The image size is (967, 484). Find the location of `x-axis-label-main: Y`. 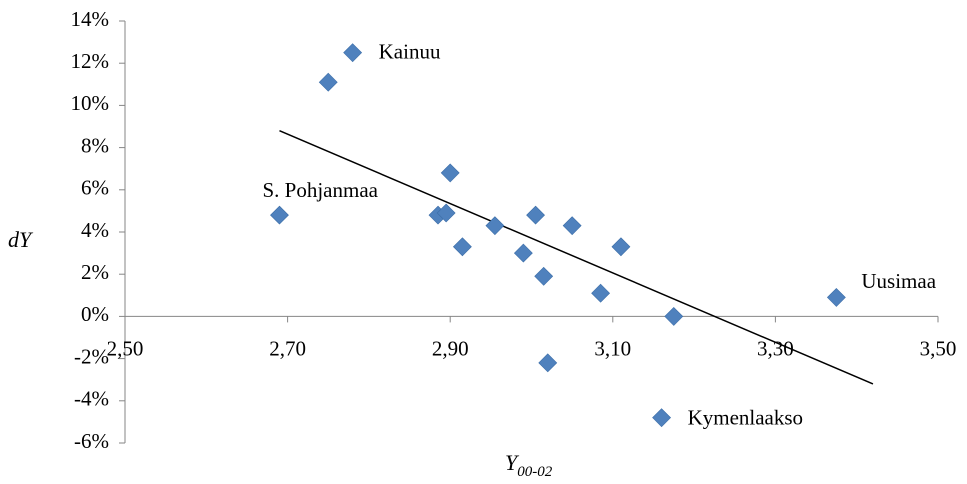

x-axis-label-main: Y is located at coordinates (512, 462).